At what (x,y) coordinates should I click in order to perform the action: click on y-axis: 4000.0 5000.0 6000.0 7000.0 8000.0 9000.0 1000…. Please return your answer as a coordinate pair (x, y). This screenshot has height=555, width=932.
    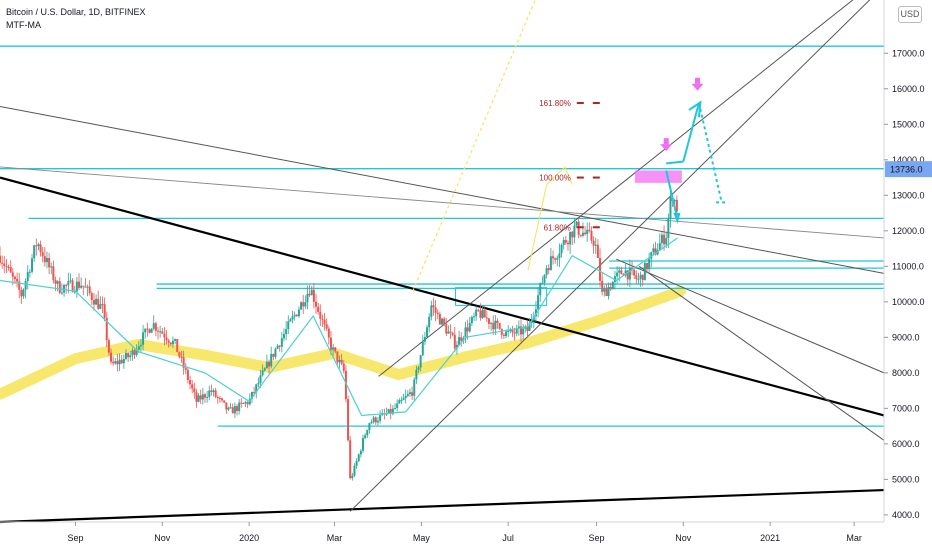
    Looking at the image, I should click on (904, 261).